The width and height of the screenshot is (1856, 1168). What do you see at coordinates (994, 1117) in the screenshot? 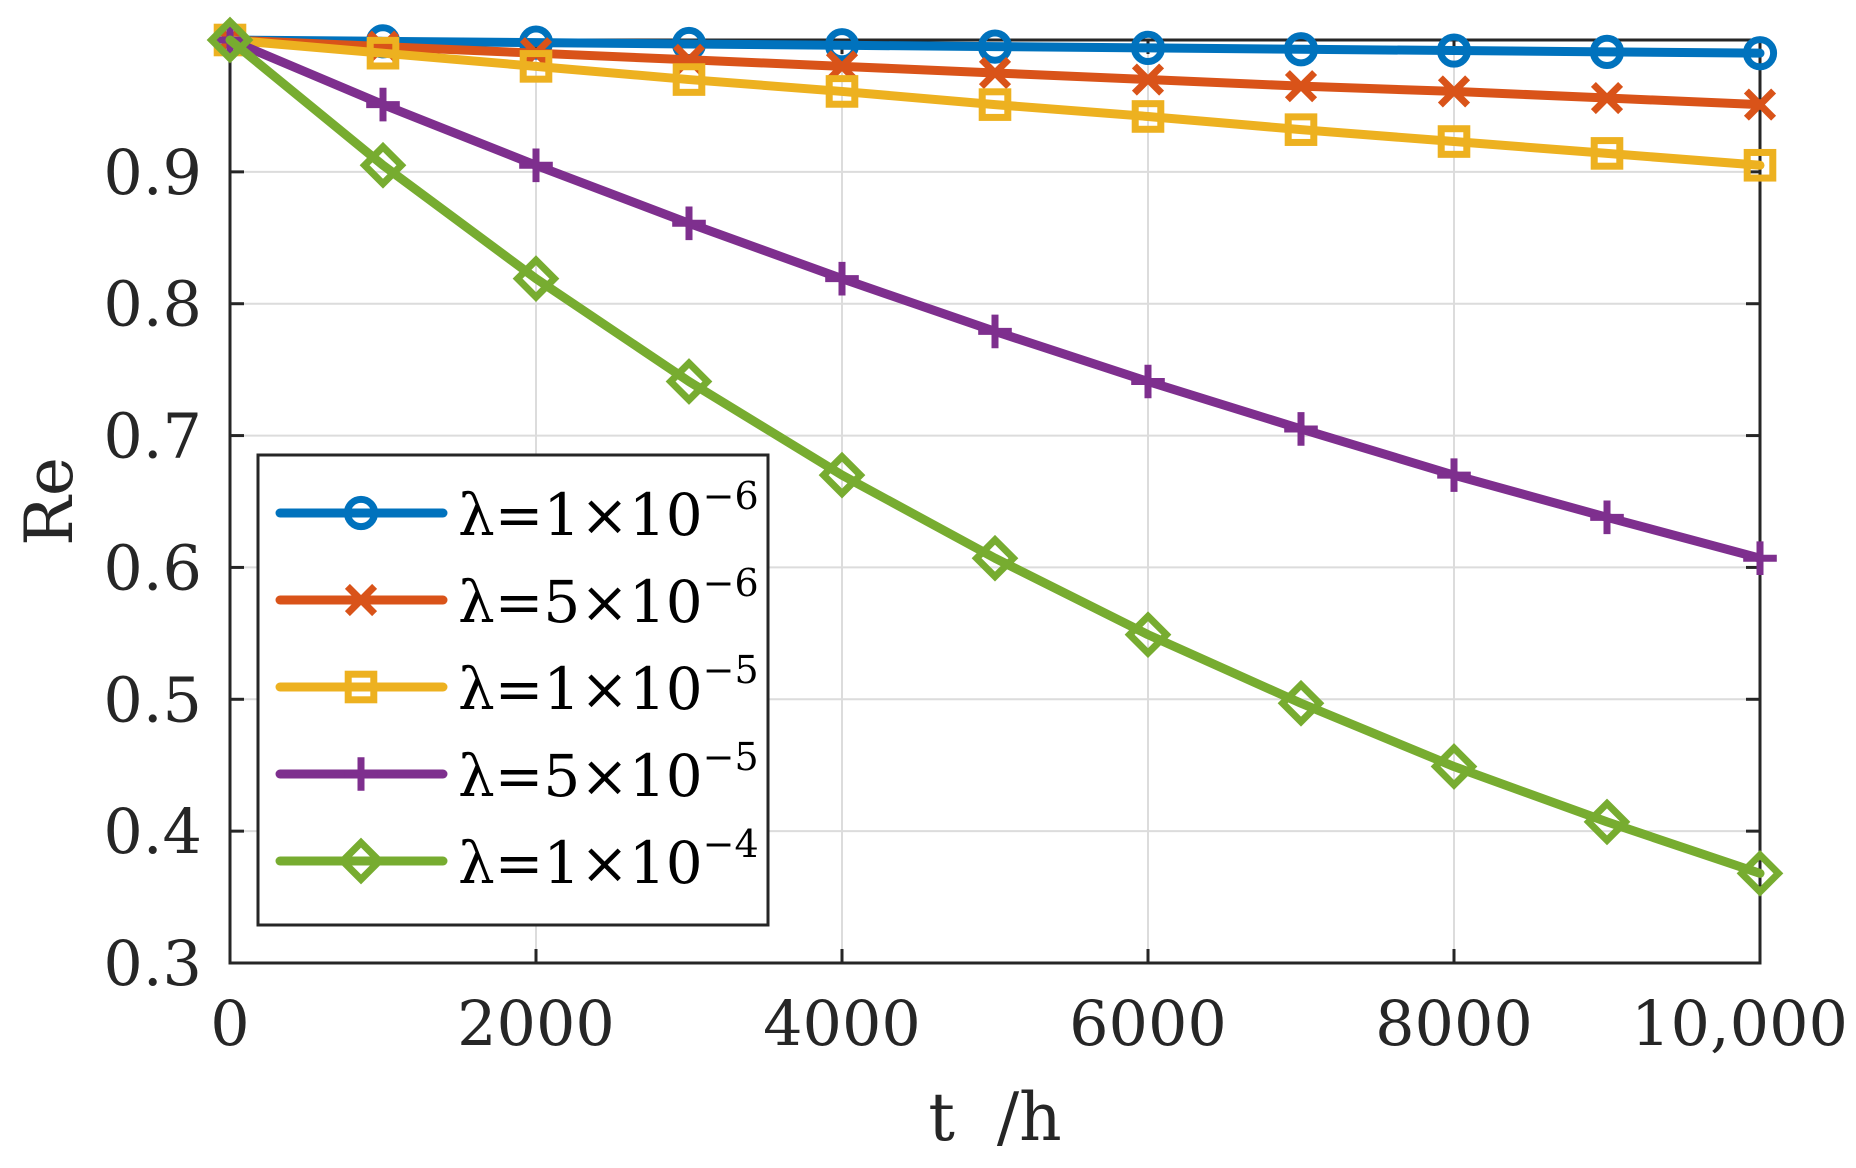
I see `x-axis-title: t /h` at bounding box center [994, 1117].